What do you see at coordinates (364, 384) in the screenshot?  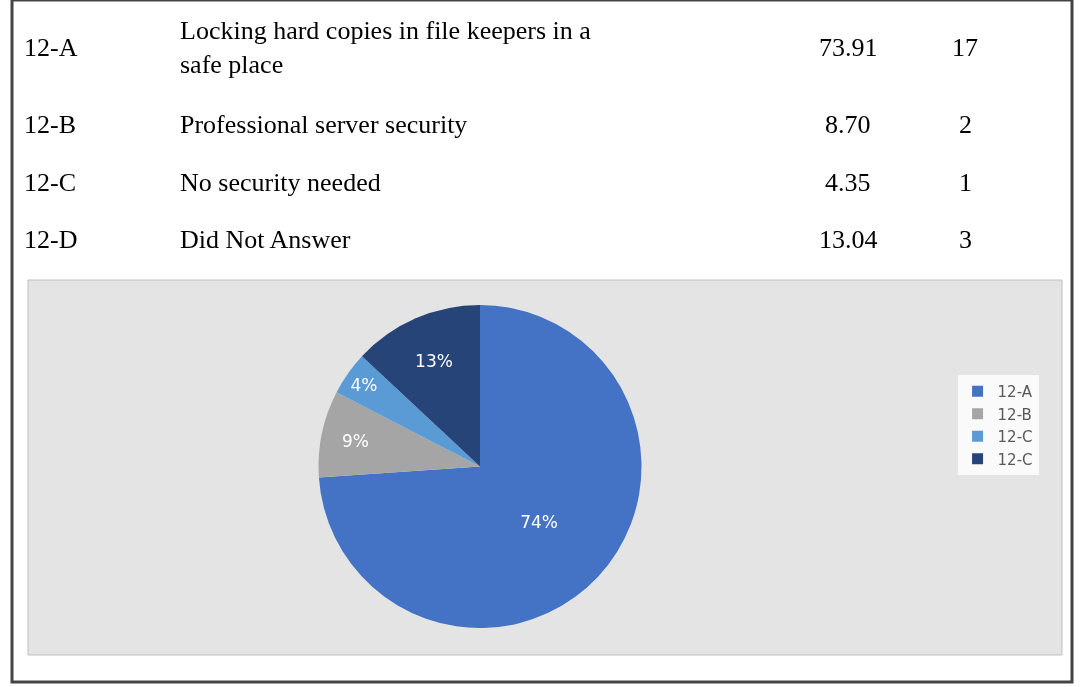 I see `data-label: 4%` at bounding box center [364, 384].